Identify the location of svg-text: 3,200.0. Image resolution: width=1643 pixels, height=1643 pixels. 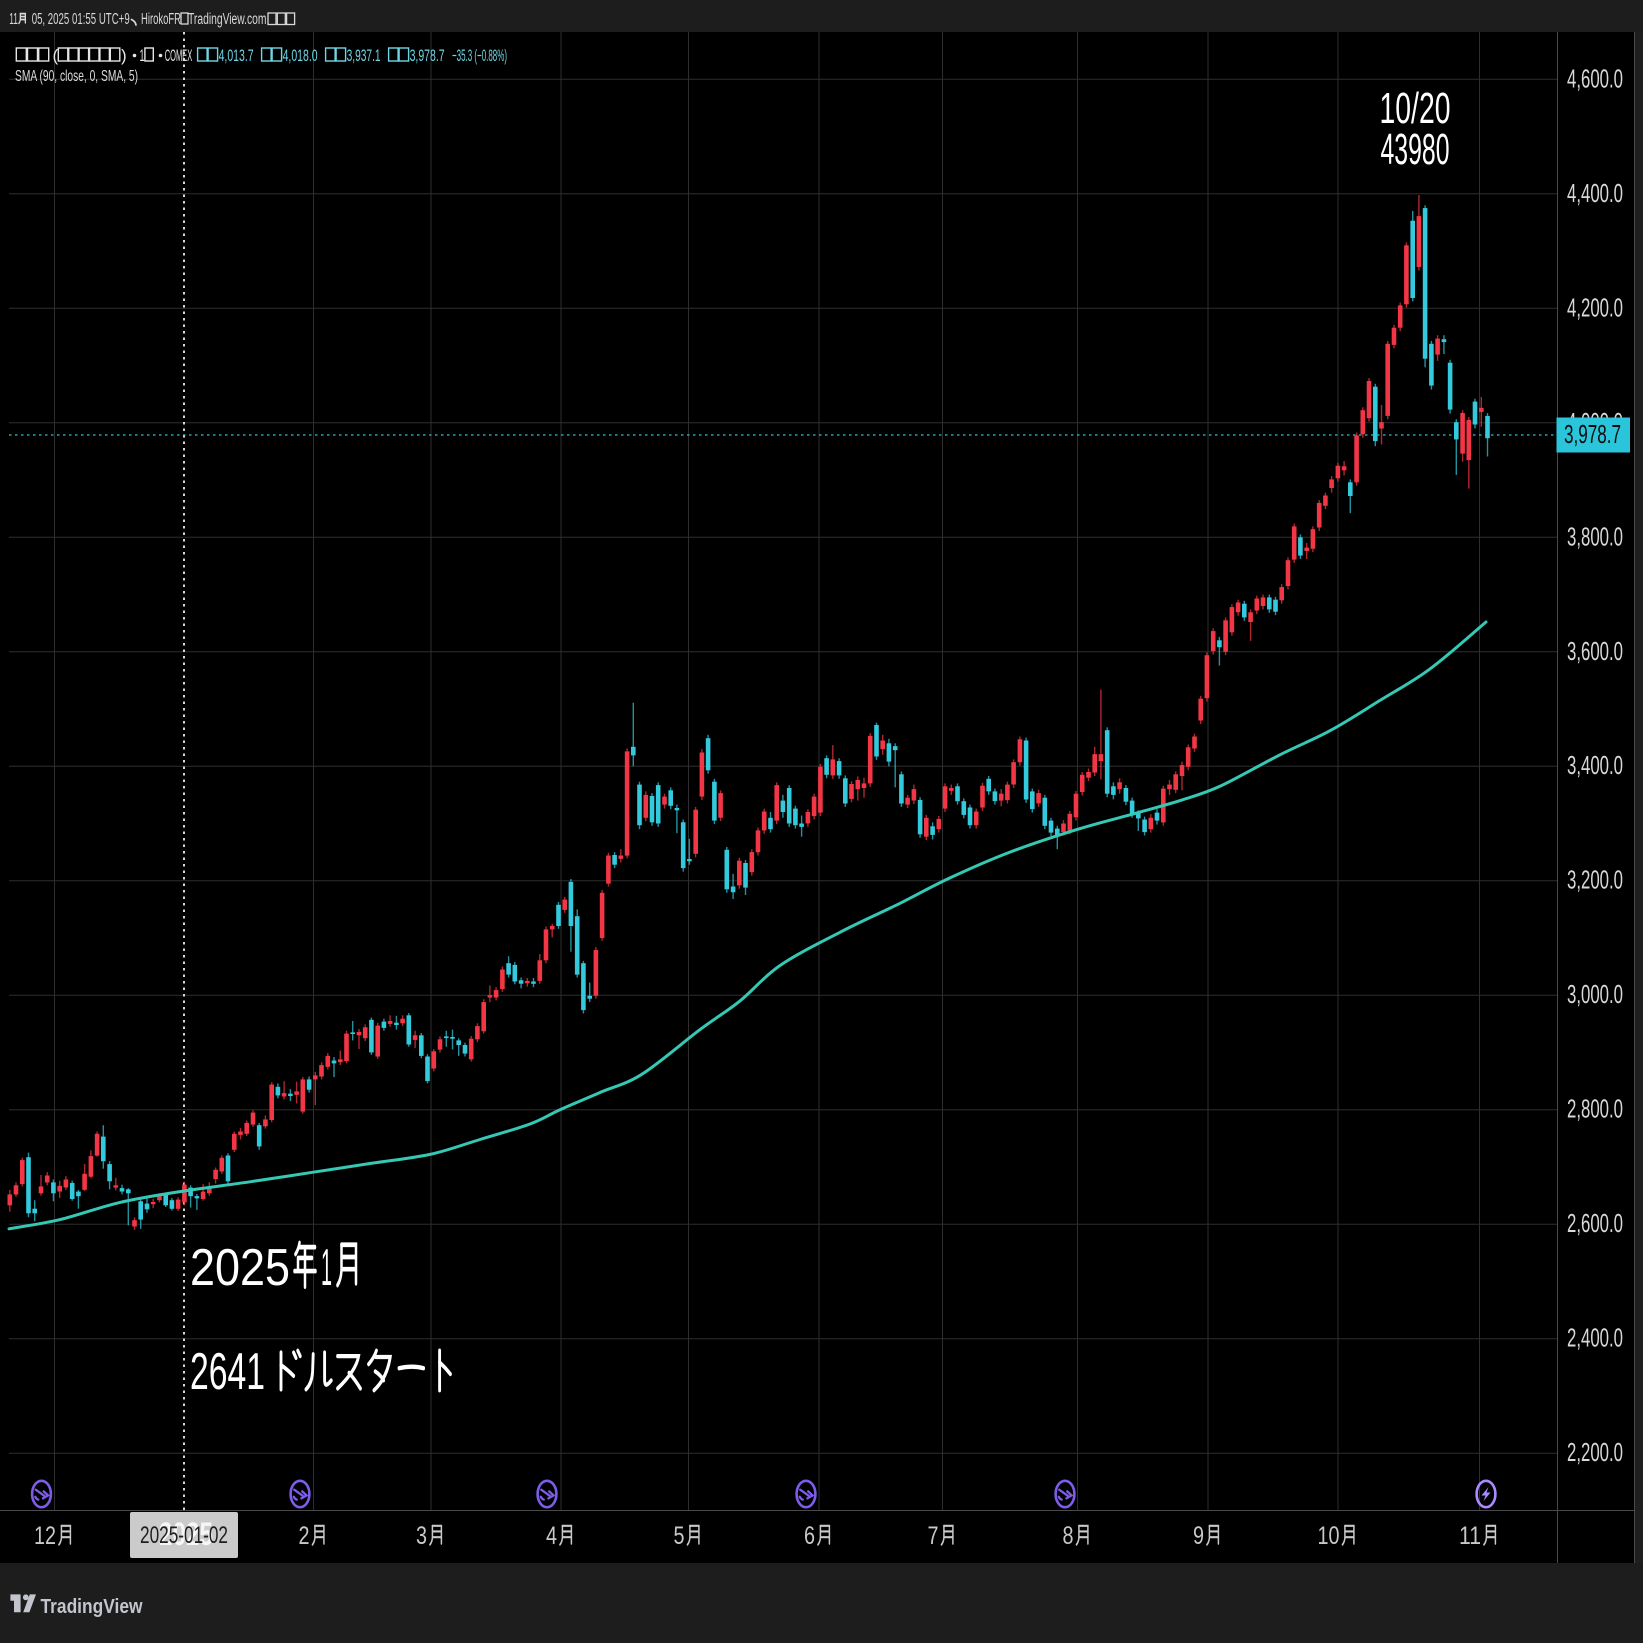
(1595, 880).